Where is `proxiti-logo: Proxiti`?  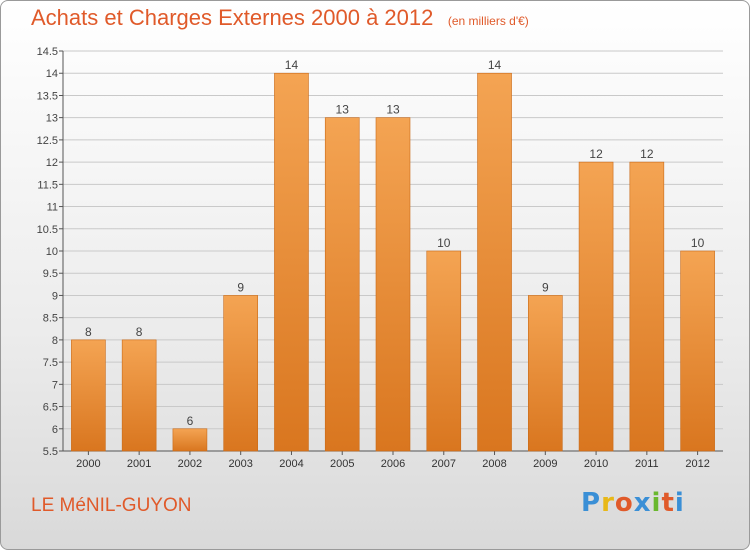
proxiti-logo: Proxiti is located at coordinates (633, 503).